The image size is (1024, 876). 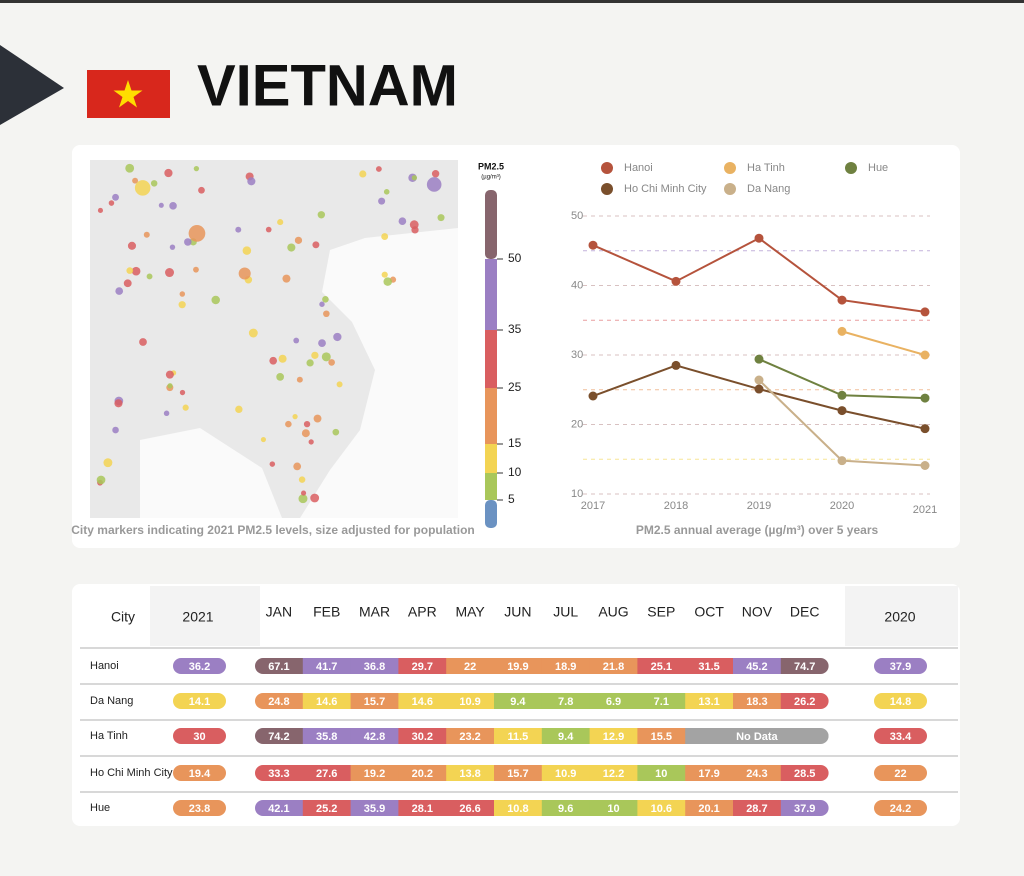 What do you see at coordinates (661, 774) in the screenshot?
I see `month-value: 10` at bounding box center [661, 774].